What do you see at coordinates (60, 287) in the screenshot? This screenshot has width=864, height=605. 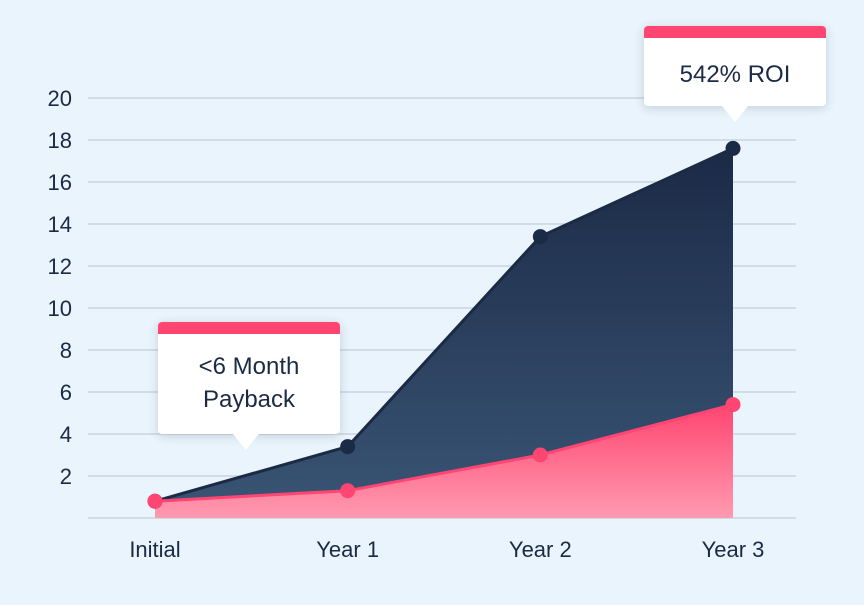 I see `y-axis: 2 4 6 8 10 12 14 16 18 20` at bounding box center [60, 287].